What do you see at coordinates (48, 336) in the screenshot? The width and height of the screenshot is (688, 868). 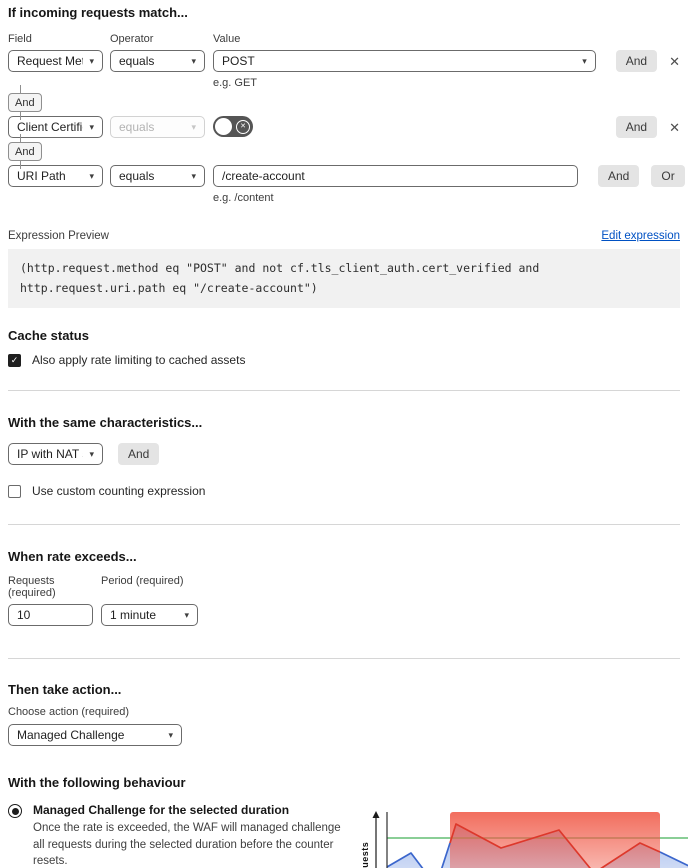 I see `cache-status-title: Cache status` at bounding box center [48, 336].